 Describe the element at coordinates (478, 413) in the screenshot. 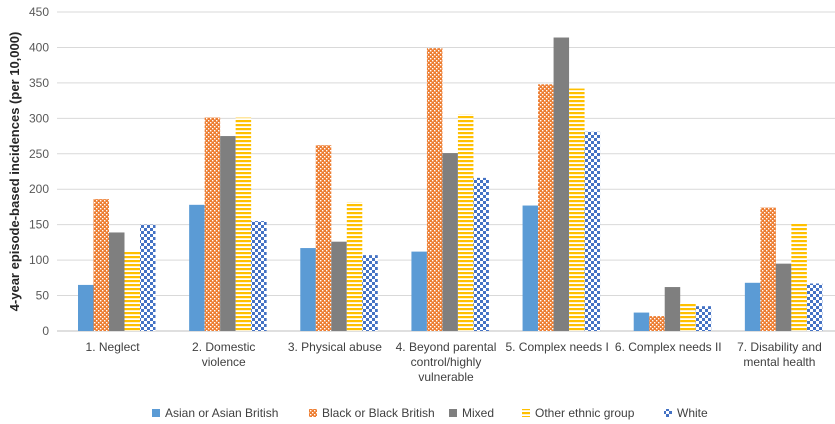

I see `legend-label: Mixed` at that location.